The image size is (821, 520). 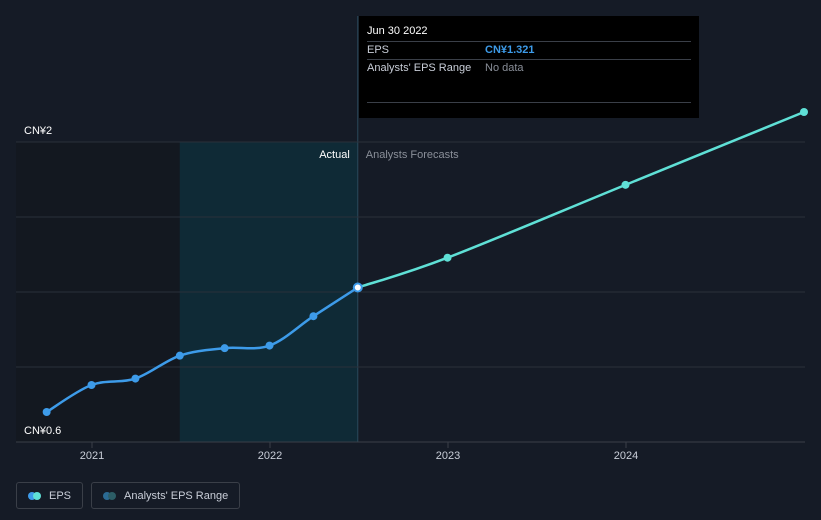 What do you see at coordinates (504, 68) in the screenshot?
I see `tooltip-range-value: No data` at bounding box center [504, 68].